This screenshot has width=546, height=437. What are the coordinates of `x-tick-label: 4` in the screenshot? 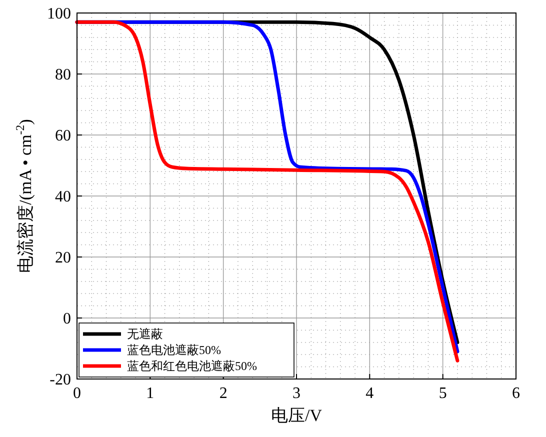 It's located at (370, 393).